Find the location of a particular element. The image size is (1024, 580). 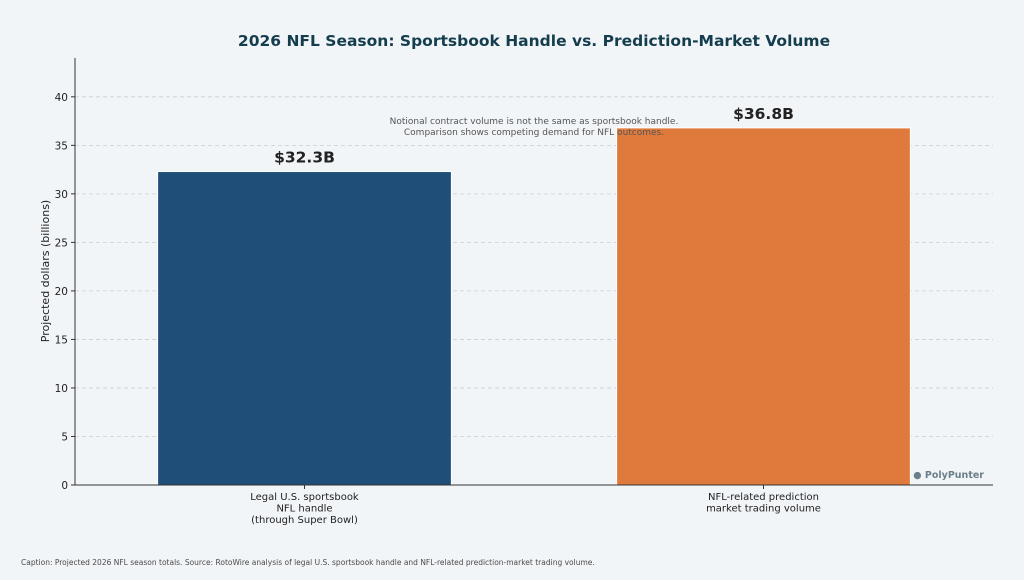

y-tick-label: 15 is located at coordinates (61, 340).